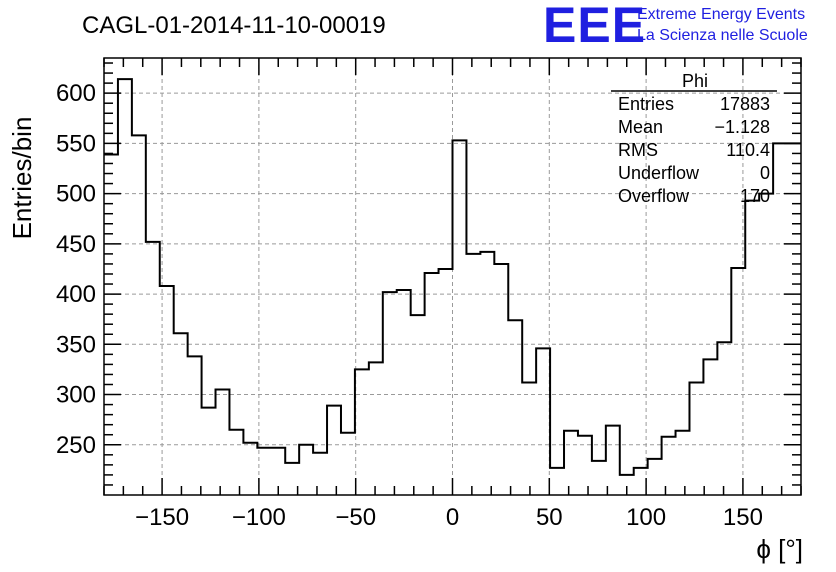  Describe the element at coordinates (76, 93) in the screenshot. I see `y-tick-label: 600` at that location.